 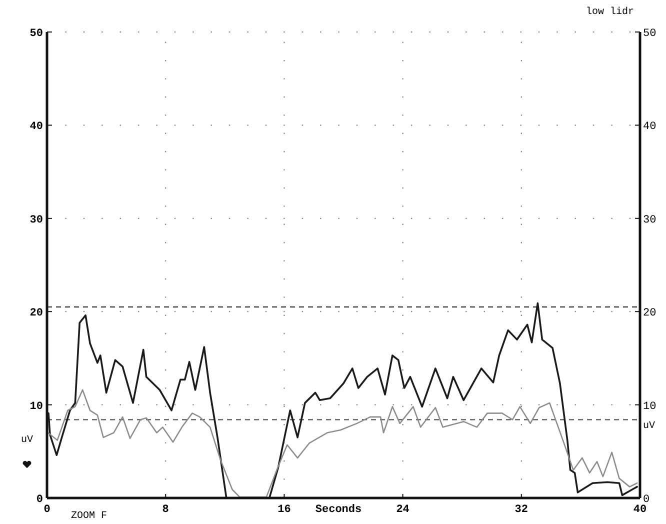 I want to click on x-tick-label: 32, so click(x=521, y=510).